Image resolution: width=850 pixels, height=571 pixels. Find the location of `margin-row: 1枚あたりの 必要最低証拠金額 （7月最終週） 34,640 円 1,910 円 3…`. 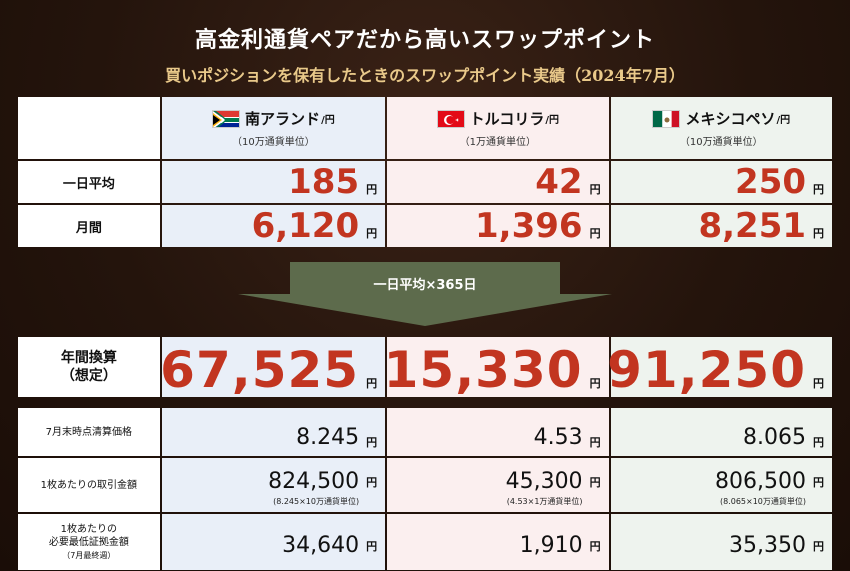

margin-row: 1枚あたりの 必要最低証拠金額 （7月最終週） 34,640 円 1,910 円 3… is located at coordinates (425, 542).